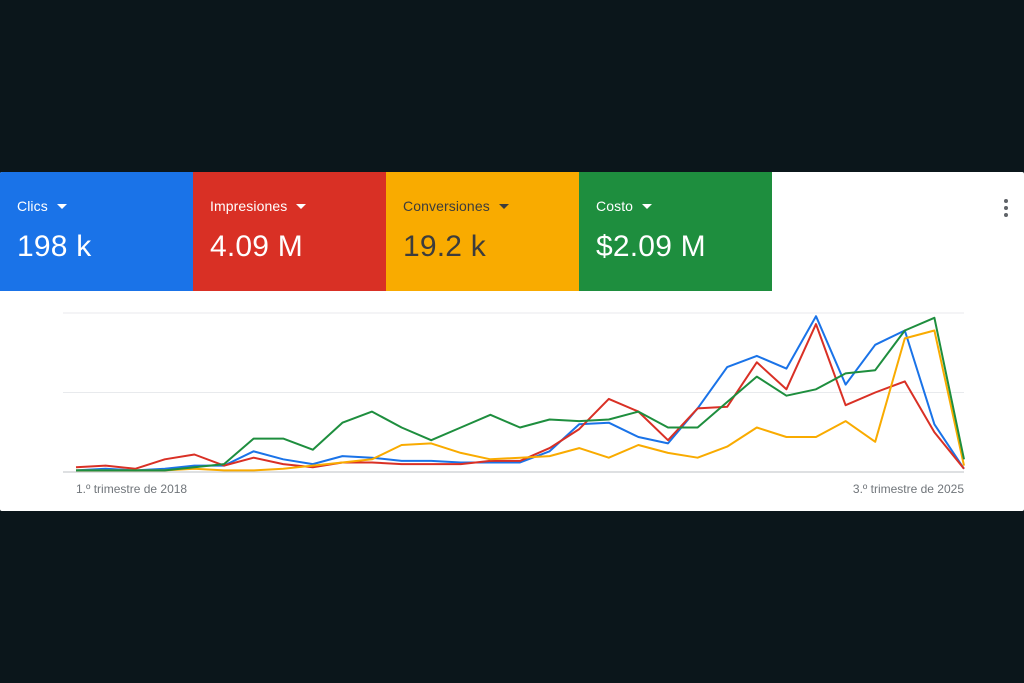 The image size is (1024, 683). Describe the element at coordinates (54, 246) in the screenshot. I see `metric-value: 198 k` at that location.